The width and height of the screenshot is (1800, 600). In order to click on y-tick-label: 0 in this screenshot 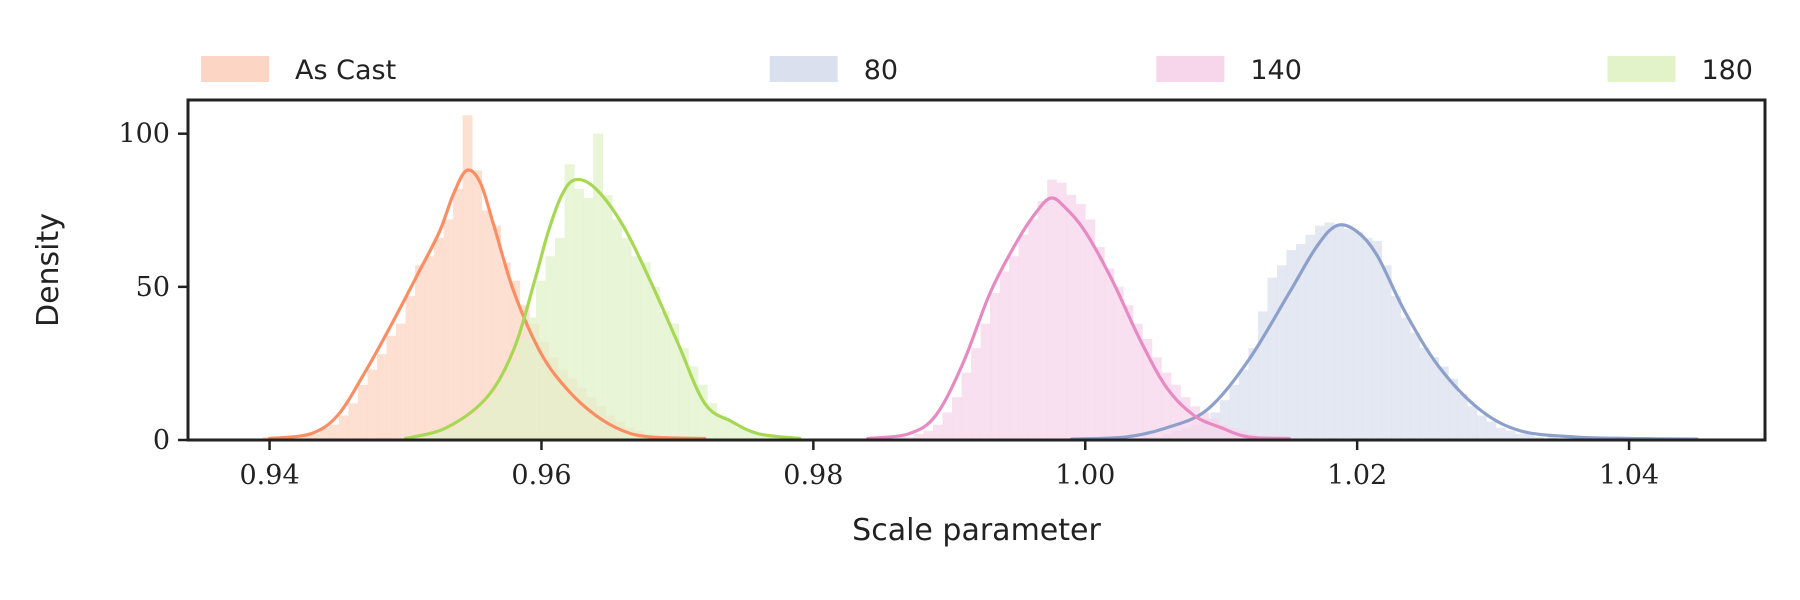, I will do `click(161, 440)`.